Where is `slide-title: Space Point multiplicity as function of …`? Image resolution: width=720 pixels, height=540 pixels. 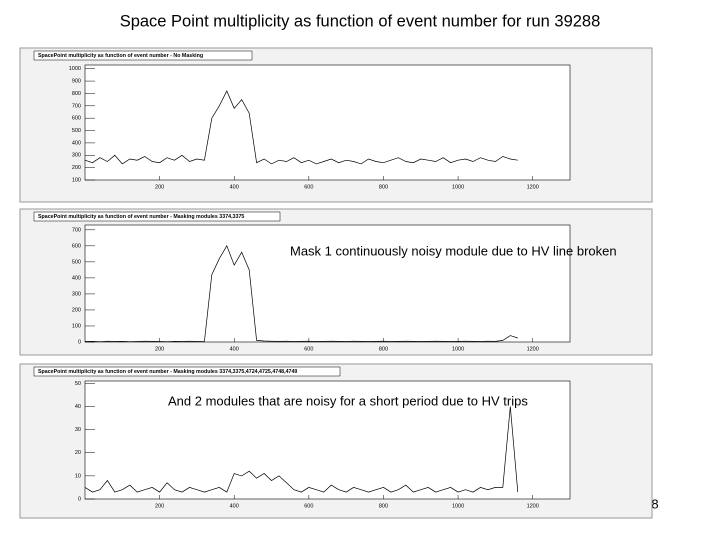
slide-title: Space Point multiplicity as function of … is located at coordinates (360, 21).